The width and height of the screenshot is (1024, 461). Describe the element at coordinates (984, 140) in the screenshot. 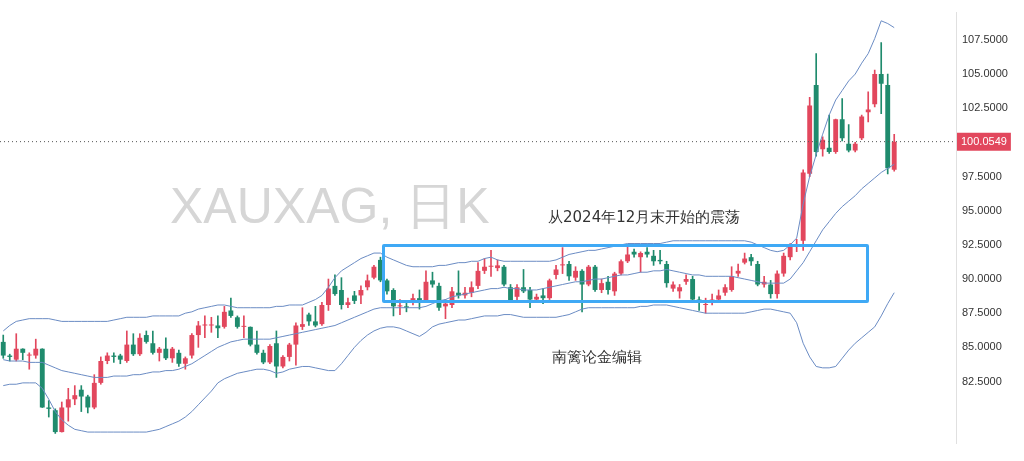

I see `ref-line-label: 100.0549` at that location.